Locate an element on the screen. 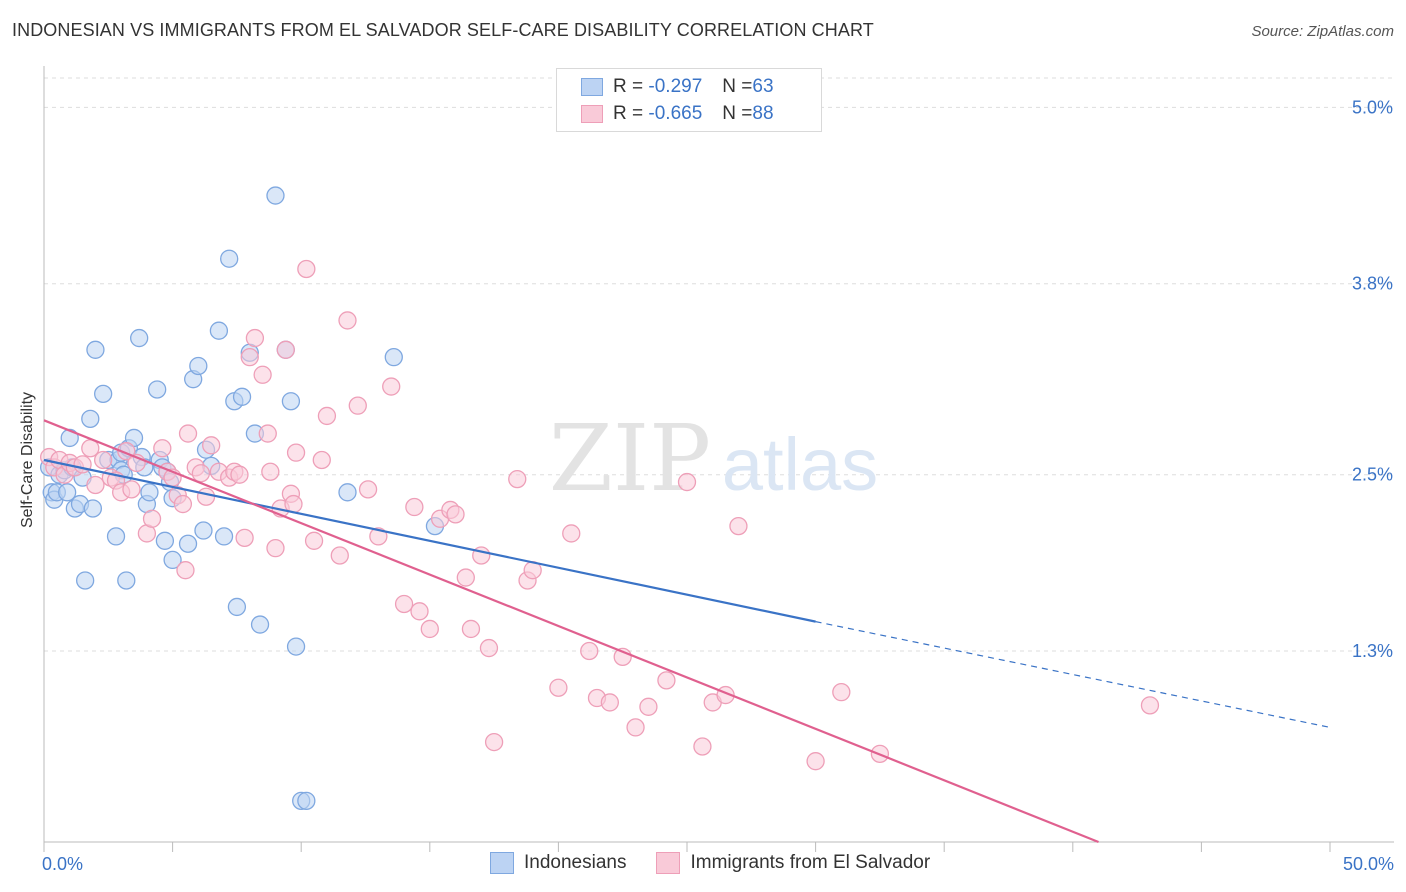 Image resolution: width=1406 pixels, height=892 pixels. watermark-atlas: atlas is located at coordinates (800, 464).